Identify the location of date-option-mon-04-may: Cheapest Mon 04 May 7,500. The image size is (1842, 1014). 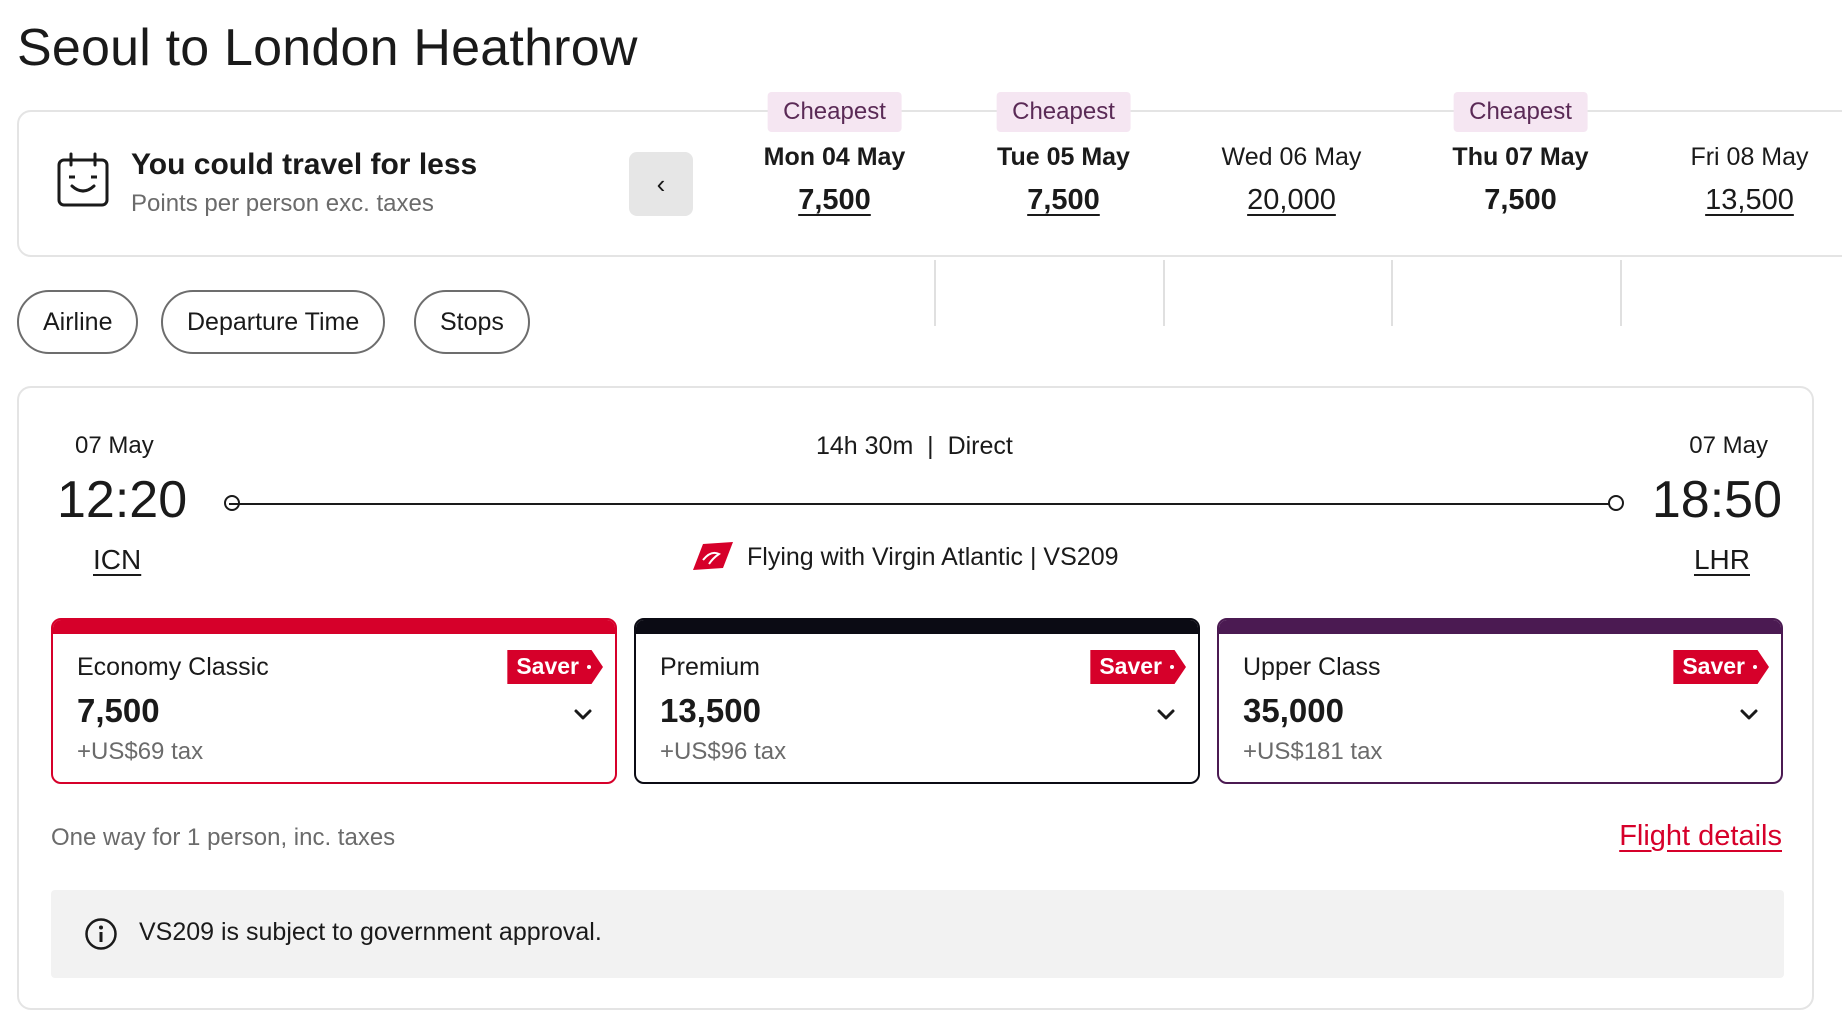
(834, 167).